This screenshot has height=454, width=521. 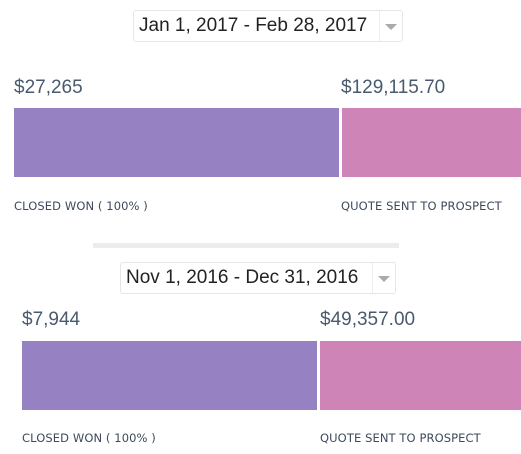 I want to click on date-select: Nov 1, 2016 - Dec 31, 2016, so click(x=258, y=278).